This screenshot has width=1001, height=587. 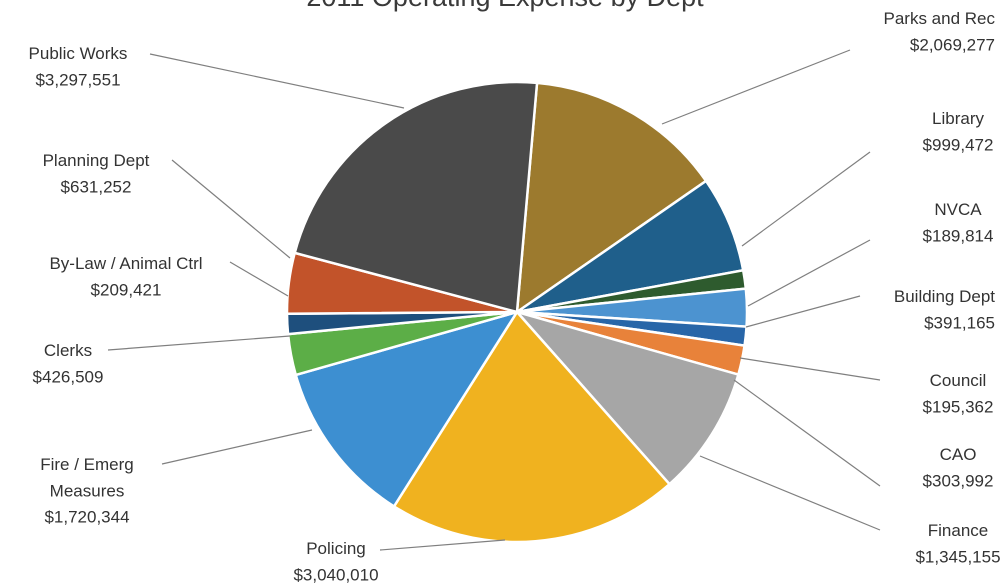 I want to click on slice-label-library: Library $999,472, so click(x=958, y=131).